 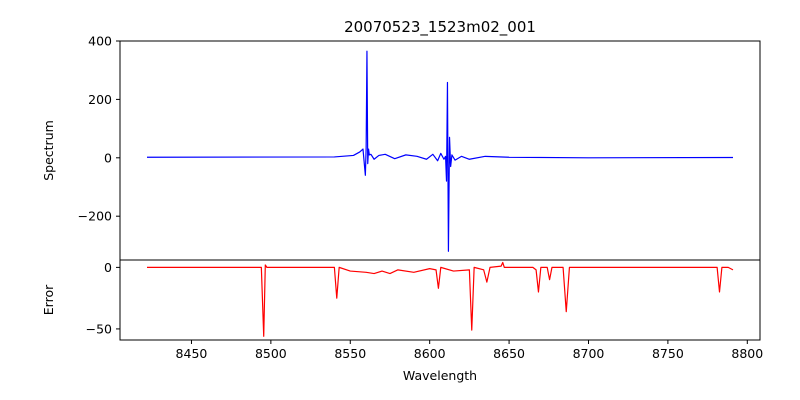 I want to click on x-tick-label: 8800, so click(x=747, y=353).